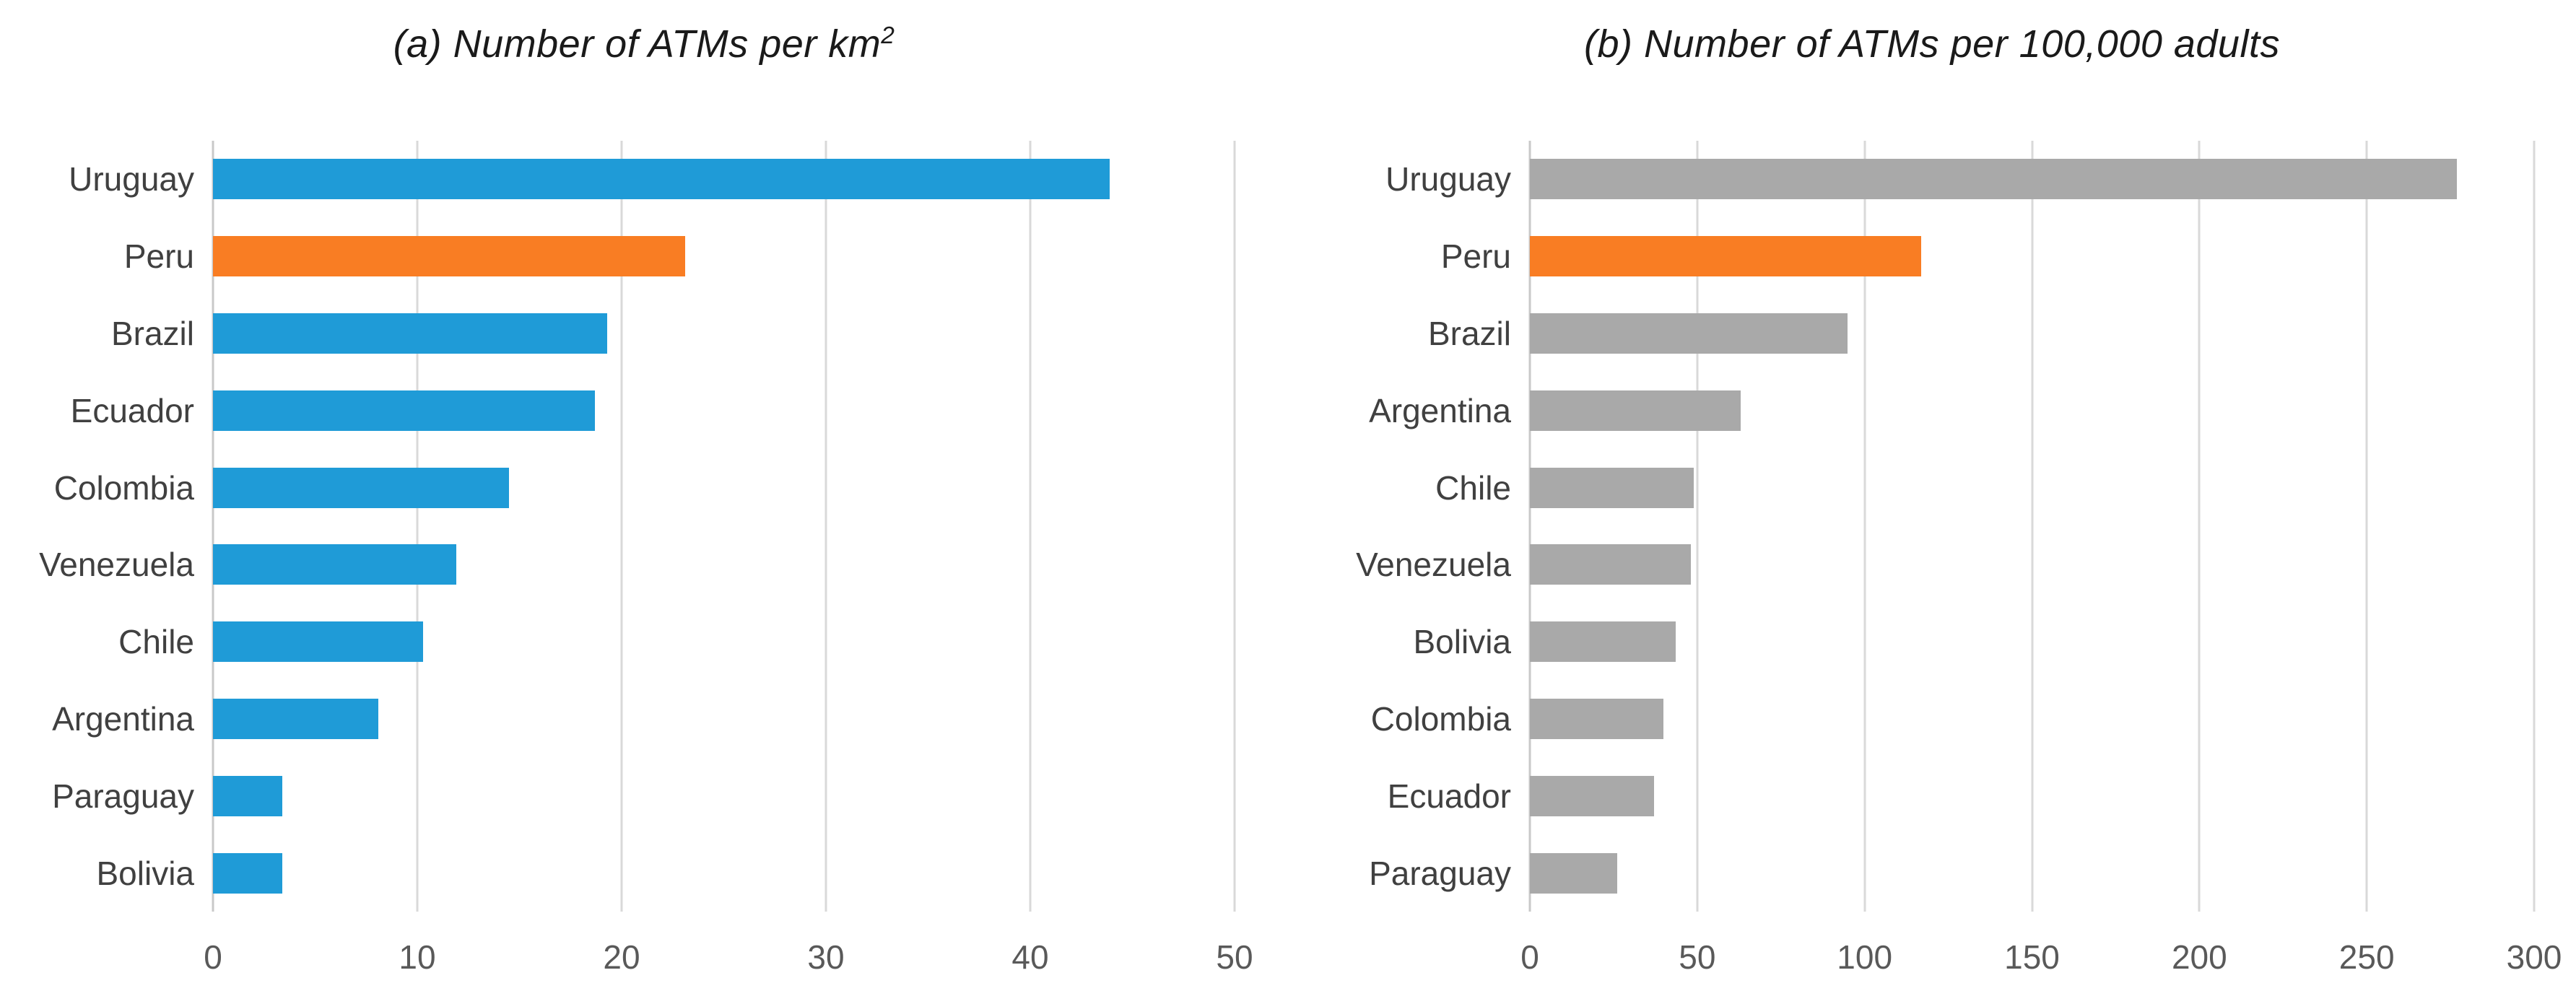  I want to click on bar-paraguay, so click(1573, 873).